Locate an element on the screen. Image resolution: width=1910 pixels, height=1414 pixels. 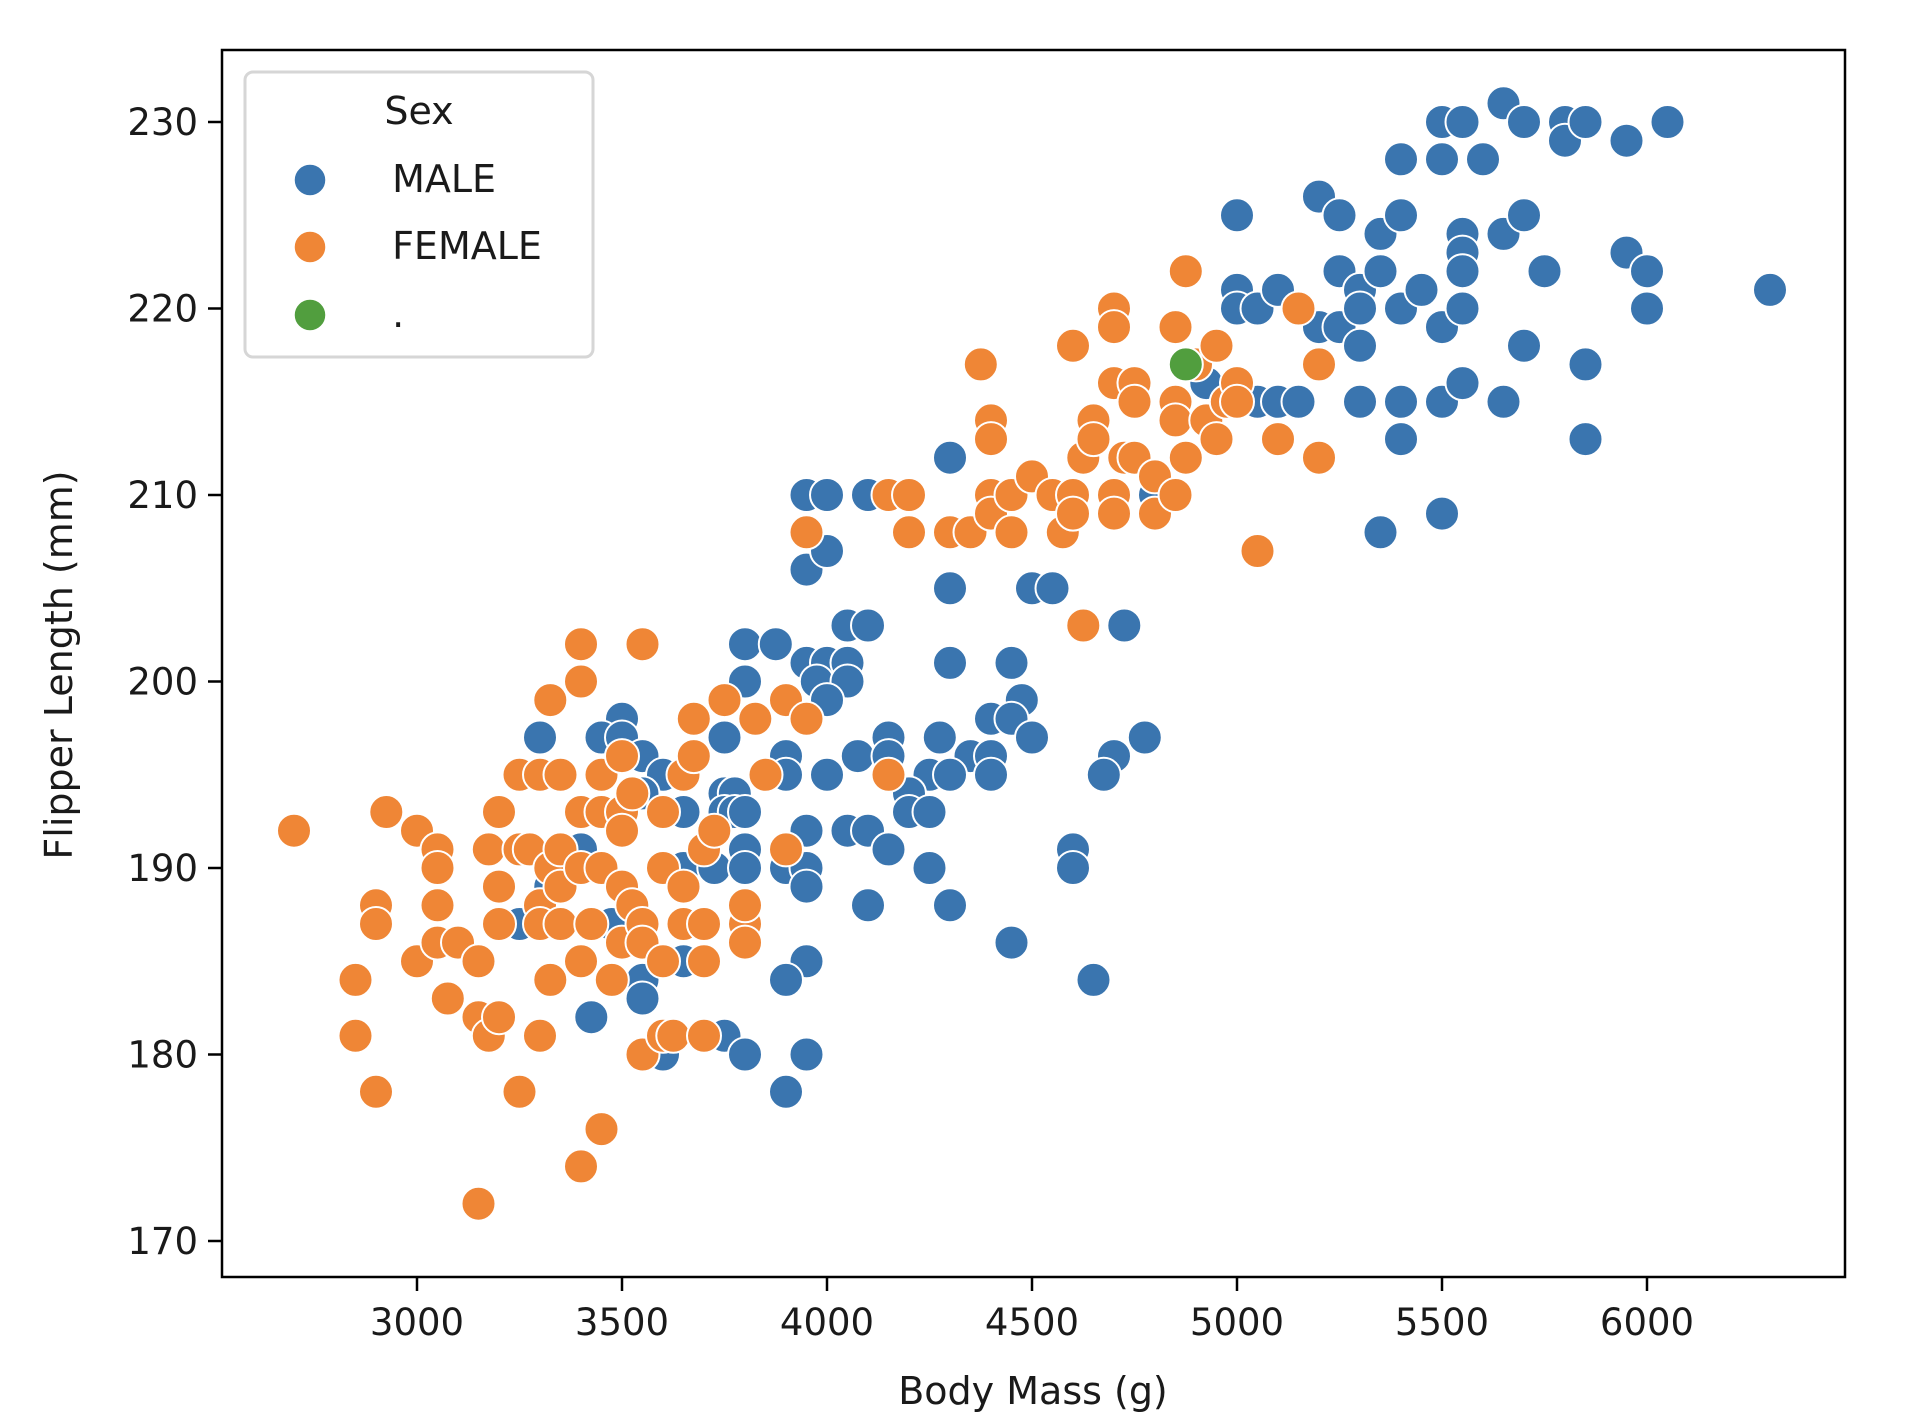
legend-label-unknown: . is located at coordinates (392, 314).